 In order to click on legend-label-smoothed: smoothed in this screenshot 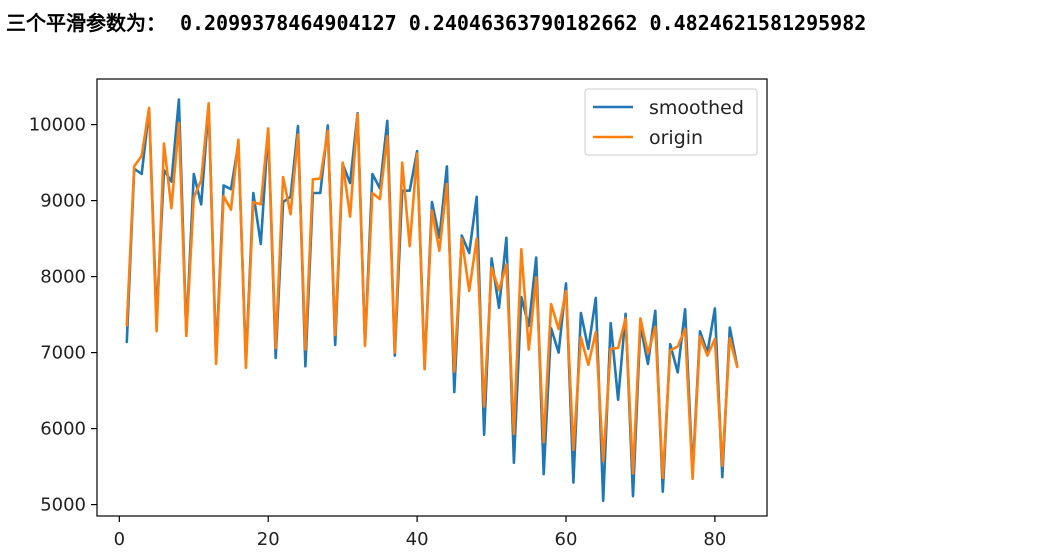, I will do `click(696, 108)`.